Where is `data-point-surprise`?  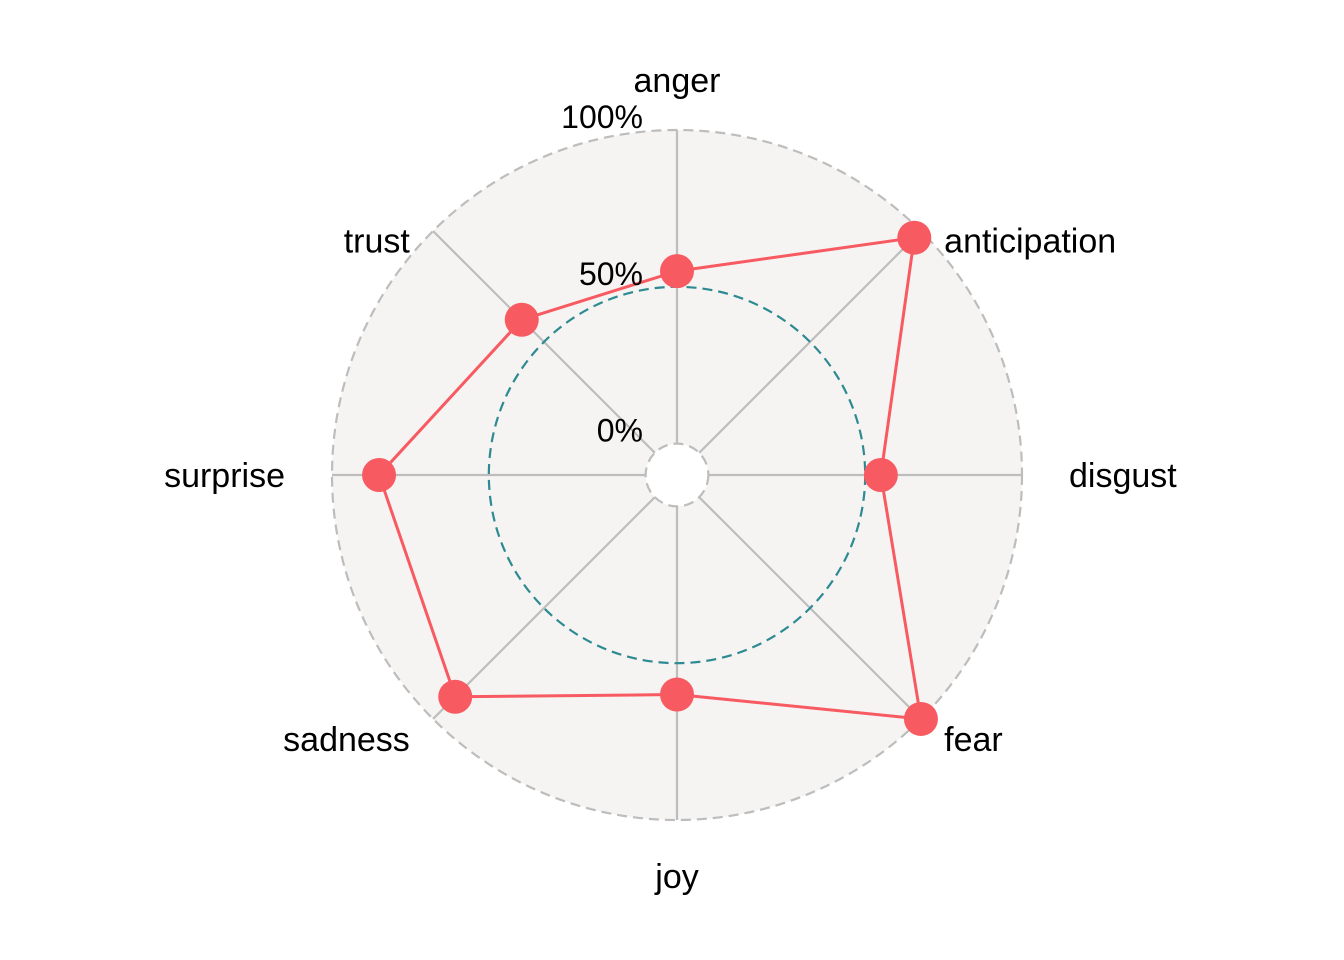
data-point-surprise is located at coordinates (379, 475).